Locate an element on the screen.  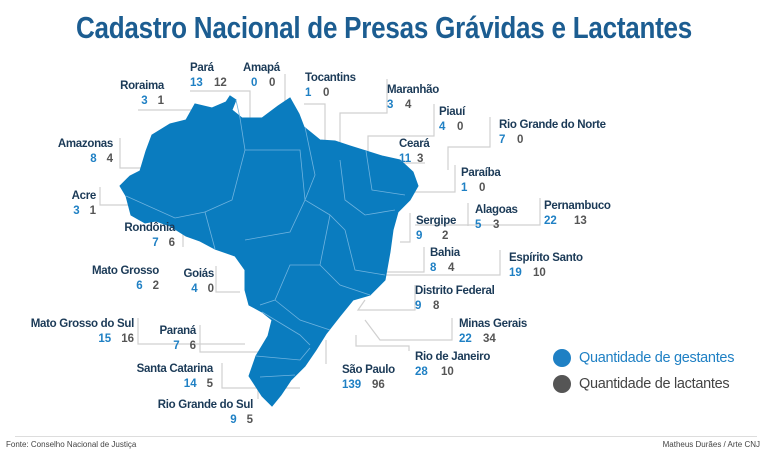
footer-divider is located at coordinates (386, 436).